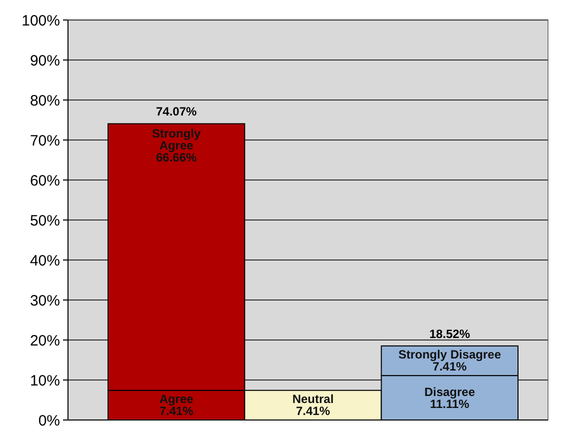 This screenshot has width=562, height=428. Describe the element at coordinates (45, 101) in the screenshot. I see `y-tick-label: 80%` at that location.